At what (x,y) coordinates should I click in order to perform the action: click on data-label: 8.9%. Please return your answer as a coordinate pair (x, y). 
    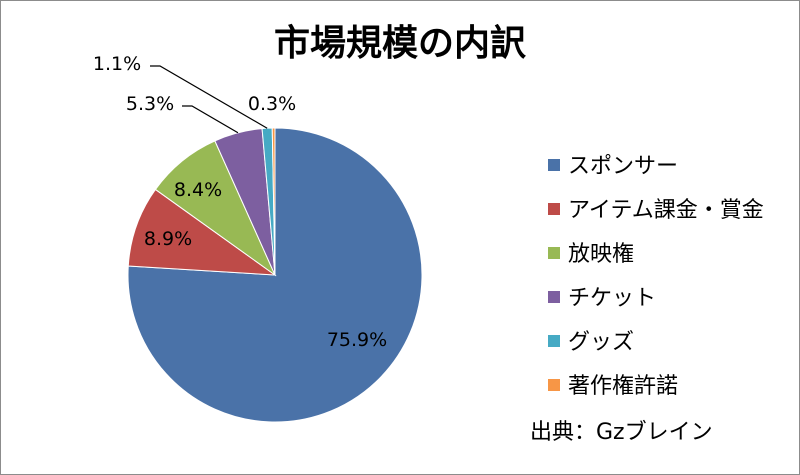
    Looking at the image, I should click on (168, 239).